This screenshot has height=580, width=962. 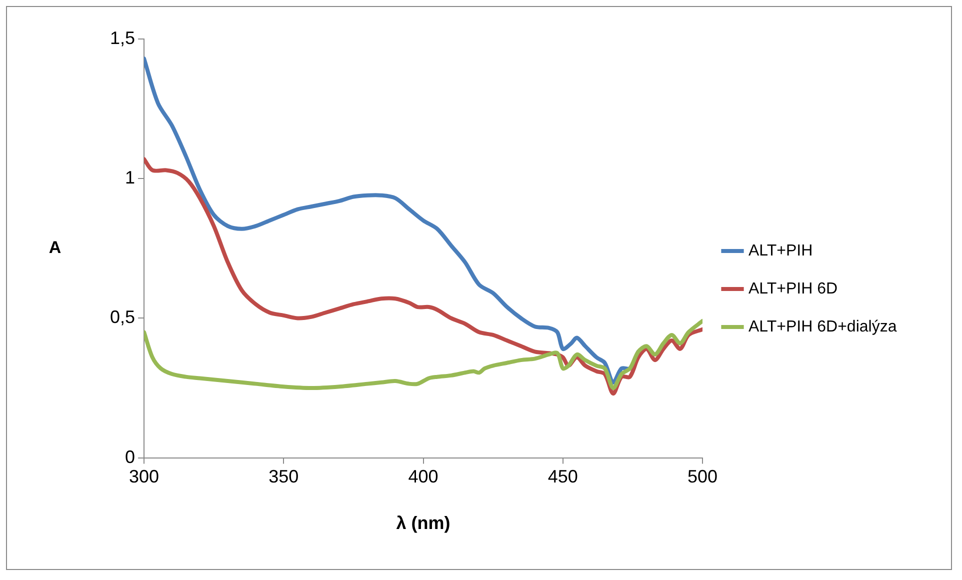 What do you see at coordinates (563, 476) in the screenshot?
I see `x-tick-label: 450` at bounding box center [563, 476].